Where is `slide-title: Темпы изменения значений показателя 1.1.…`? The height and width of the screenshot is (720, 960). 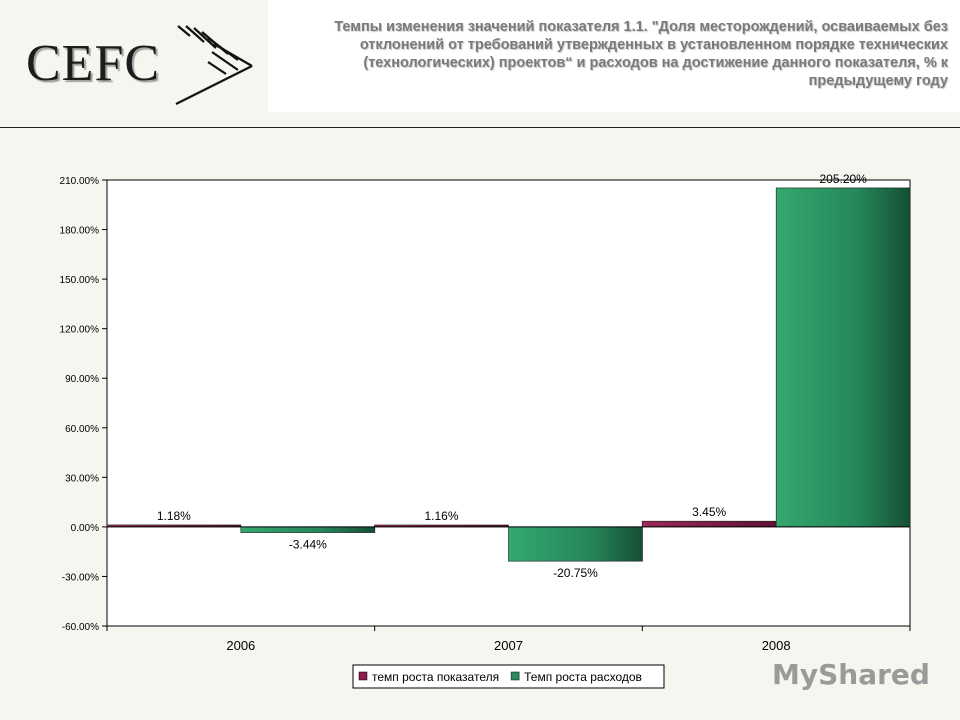
slide-title: Темпы изменения значений показателя 1.1.… is located at coordinates (641, 54).